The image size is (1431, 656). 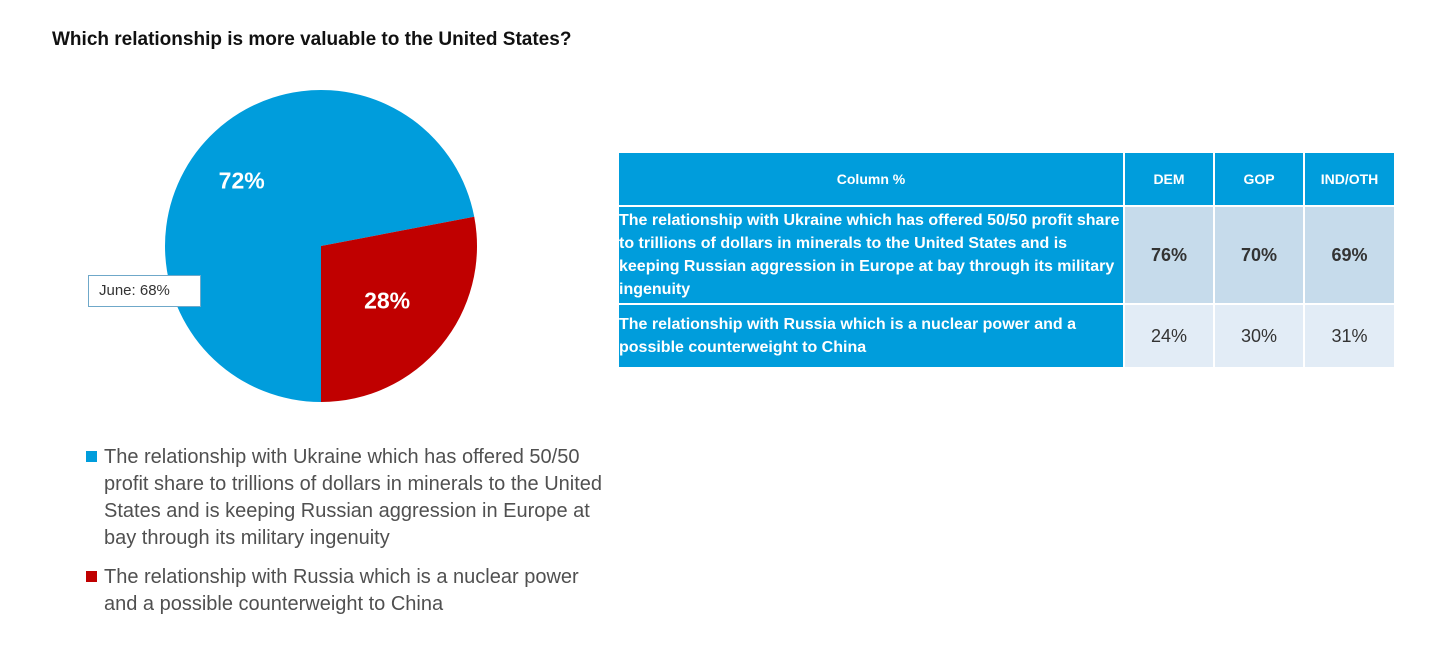 What do you see at coordinates (1259, 179) in the screenshot?
I see `header-gop: GOP` at bounding box center [1259, 179].